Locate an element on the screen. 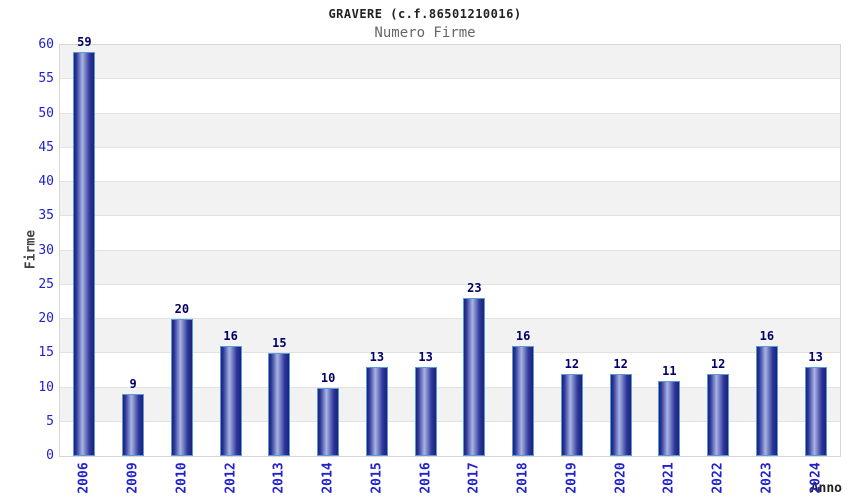 The image size is (850, 500). bar-2009 is located at coordinates (133, 425).